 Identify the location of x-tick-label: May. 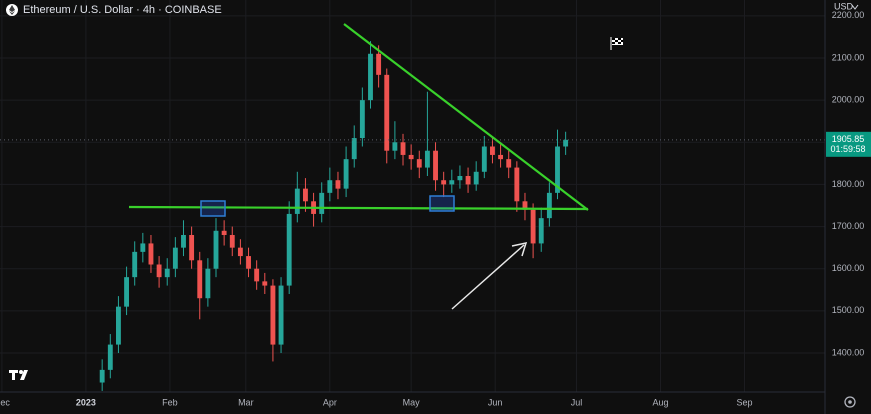
(412, 402).